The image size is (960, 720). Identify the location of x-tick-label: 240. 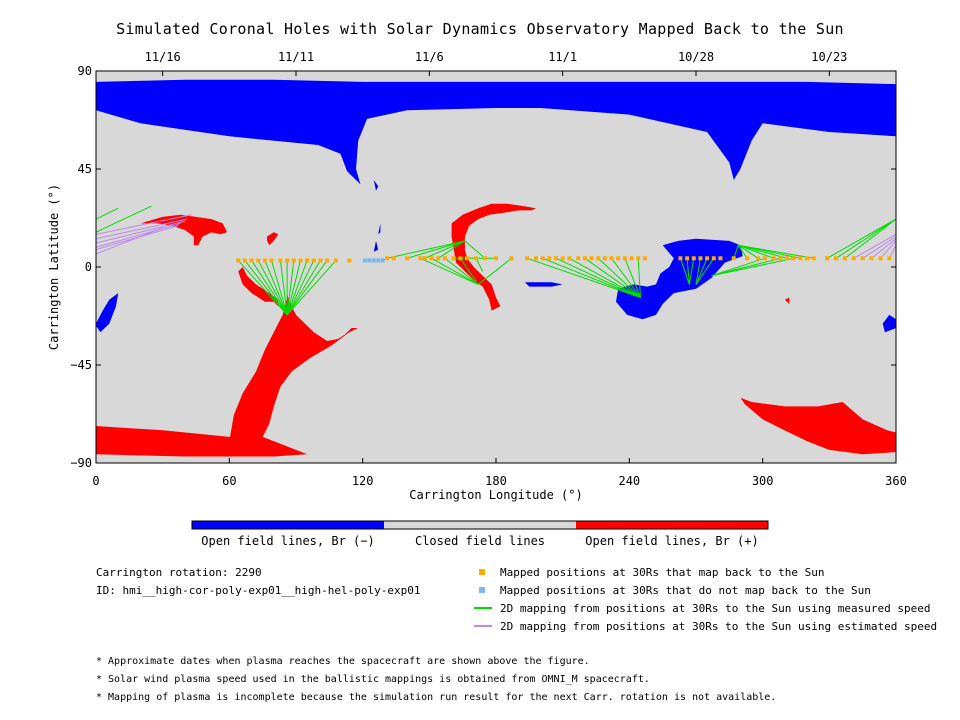
(629, 481).